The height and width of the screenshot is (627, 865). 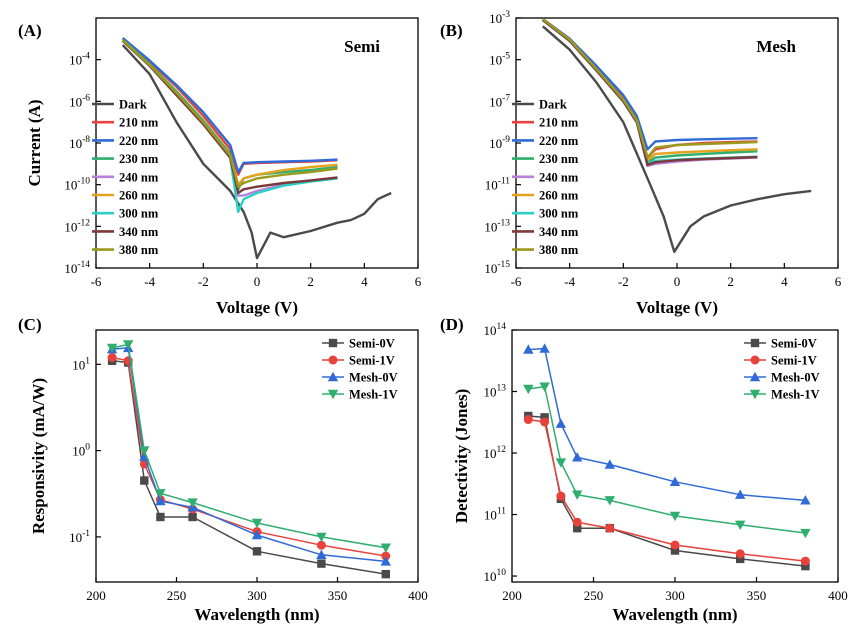 I want to click on y-tick-label: 10⁻⁴, so click(x=79, y=60).